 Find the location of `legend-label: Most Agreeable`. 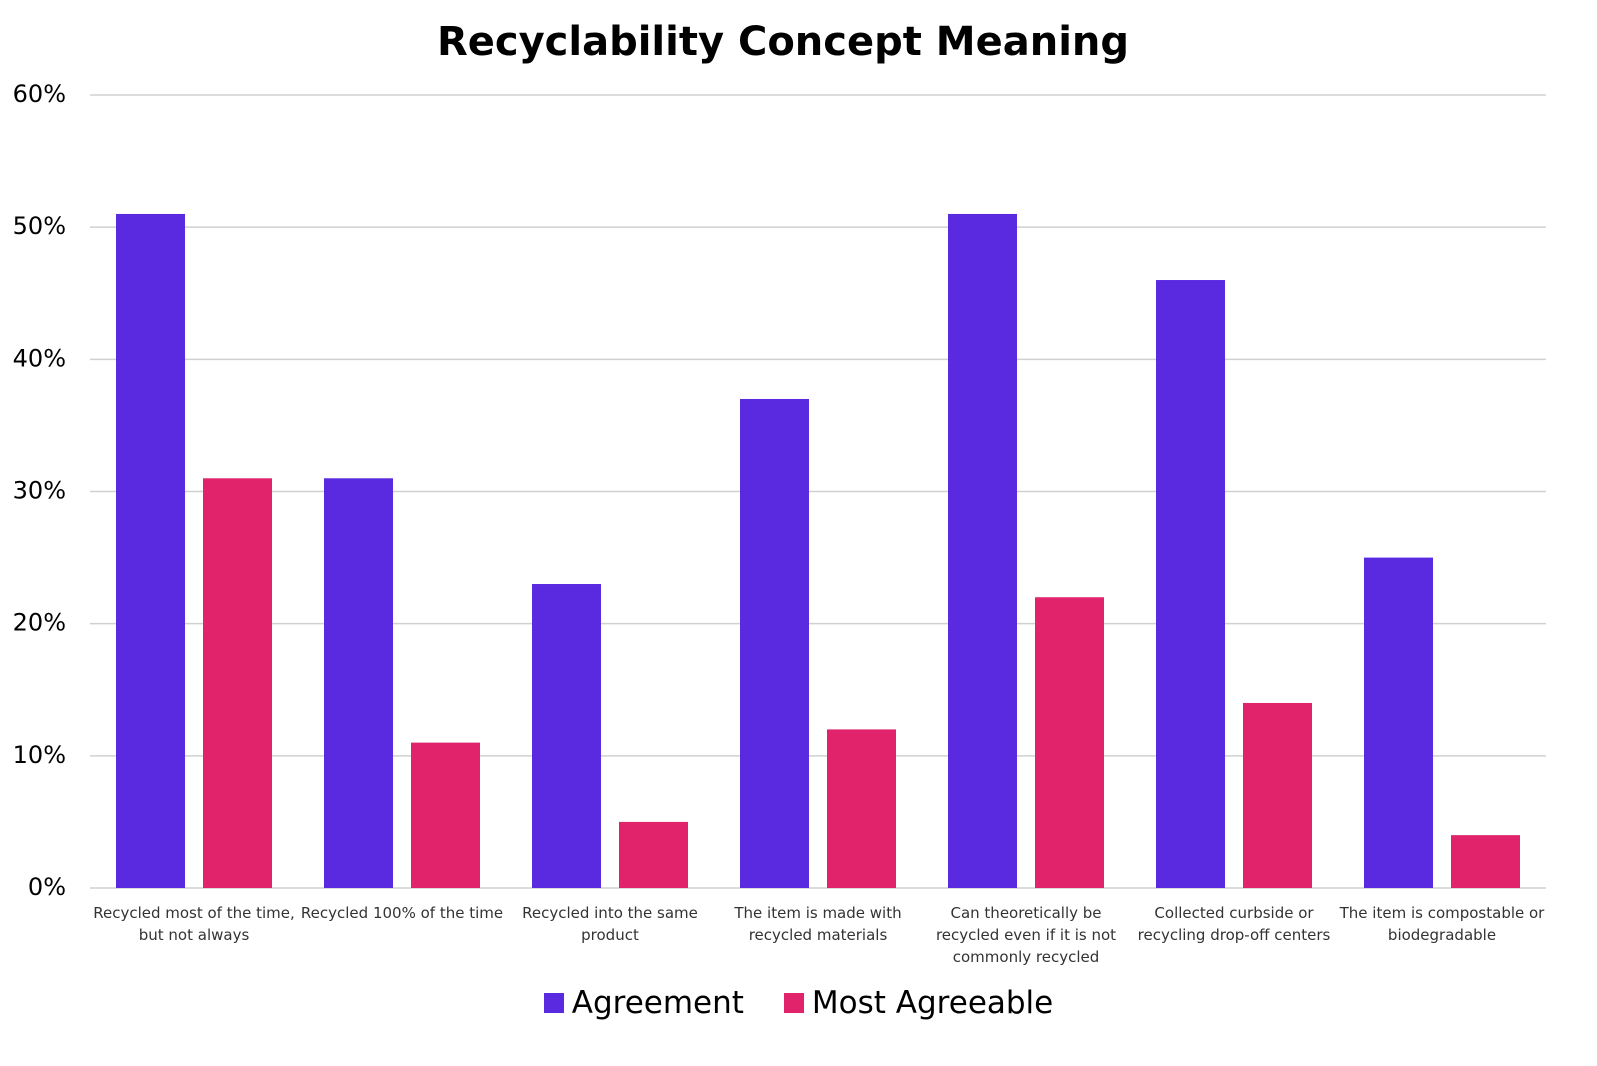

legend-label: Most Agreeable is located at coordinates (932, 1003).